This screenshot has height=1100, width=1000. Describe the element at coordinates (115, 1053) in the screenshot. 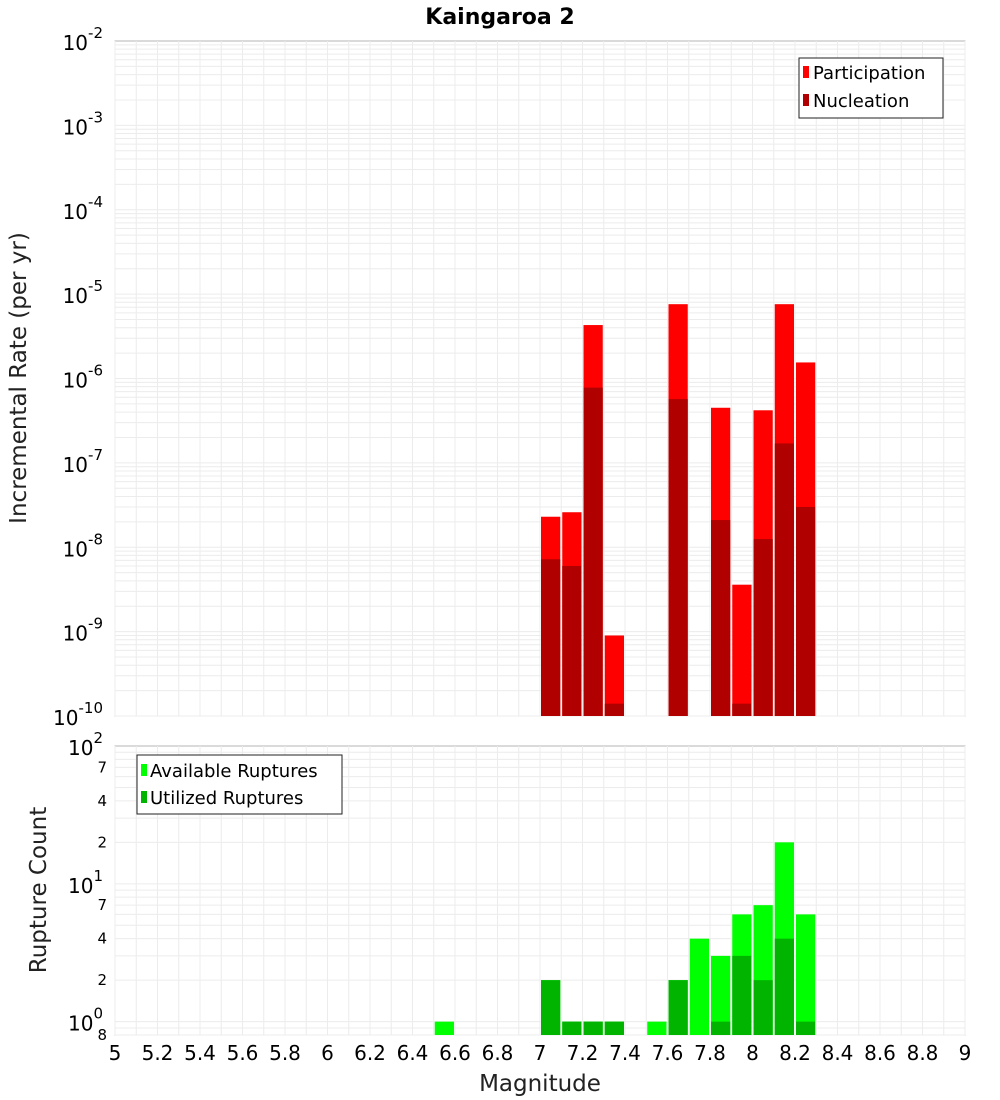

I see `magnitude-x-tick-label: 5` at that location.